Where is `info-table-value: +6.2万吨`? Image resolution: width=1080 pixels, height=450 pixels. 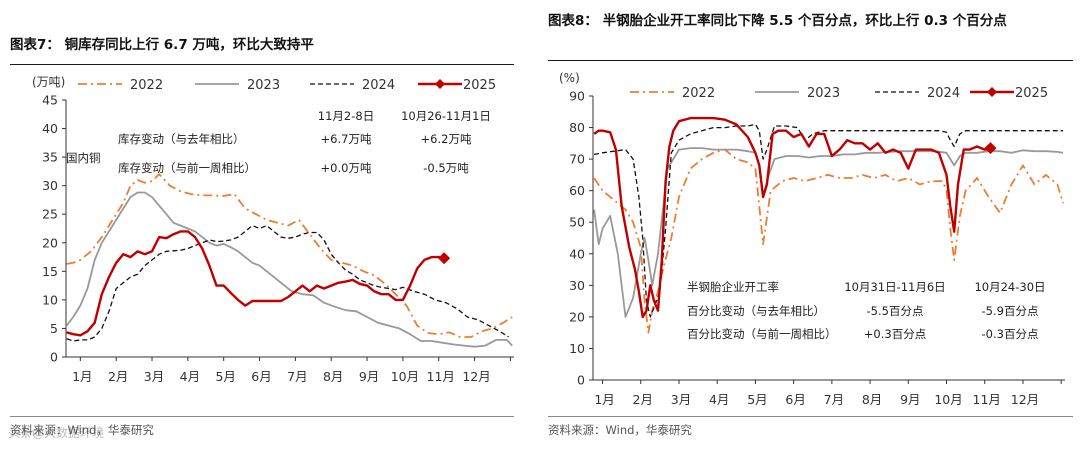 info-table-value: +6.2万吨 is located at coordinates (446, 139).